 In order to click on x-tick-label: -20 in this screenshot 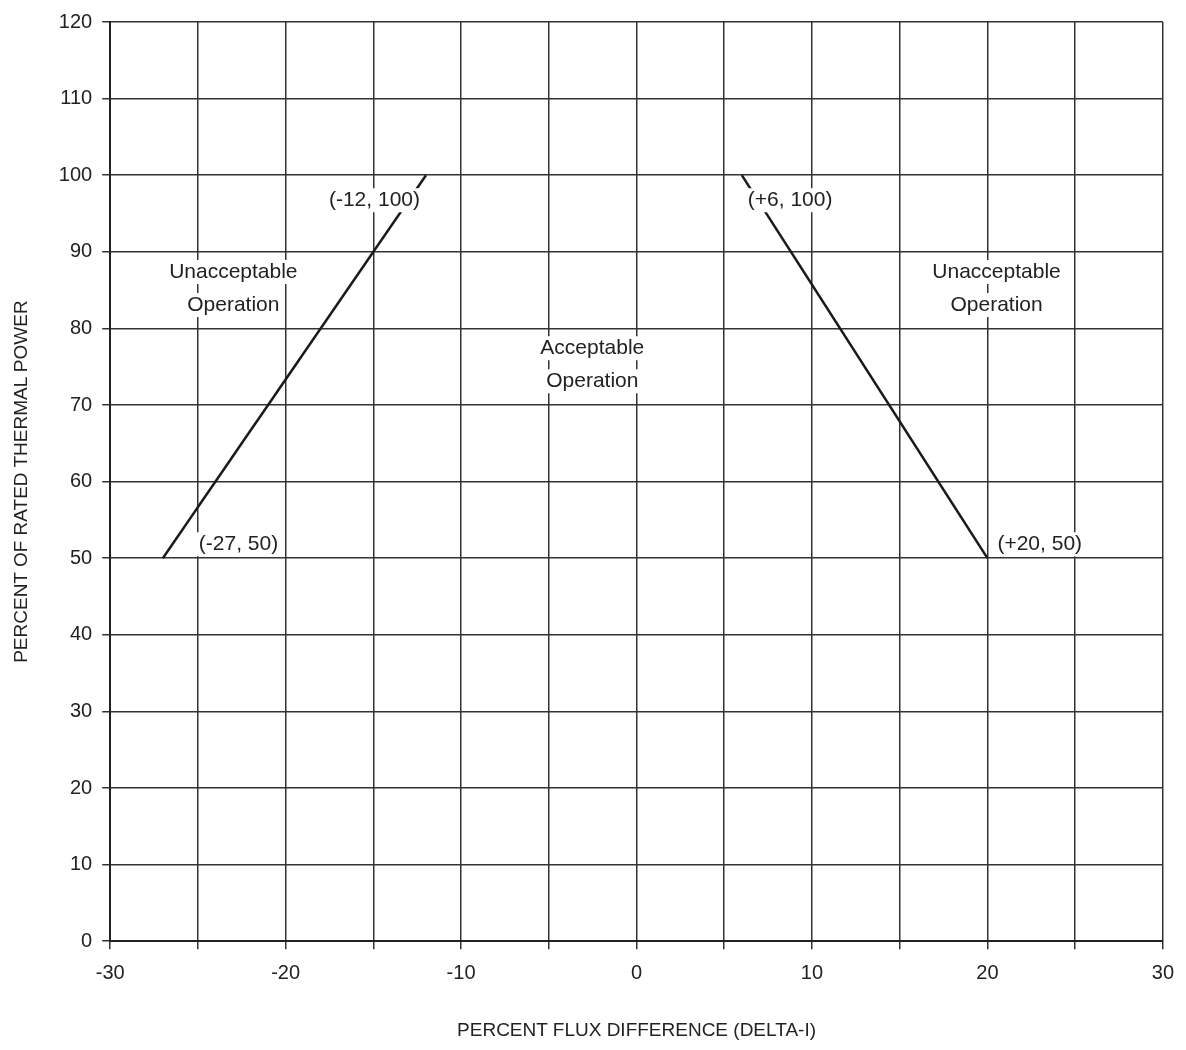, I will do `click(286, 971)`.